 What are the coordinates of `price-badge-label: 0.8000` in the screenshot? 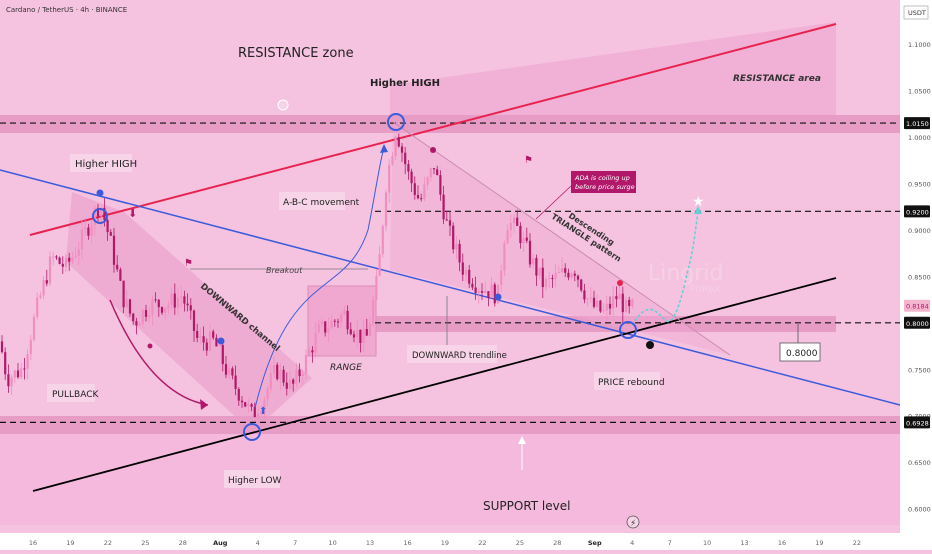 It's located at (917, 324).